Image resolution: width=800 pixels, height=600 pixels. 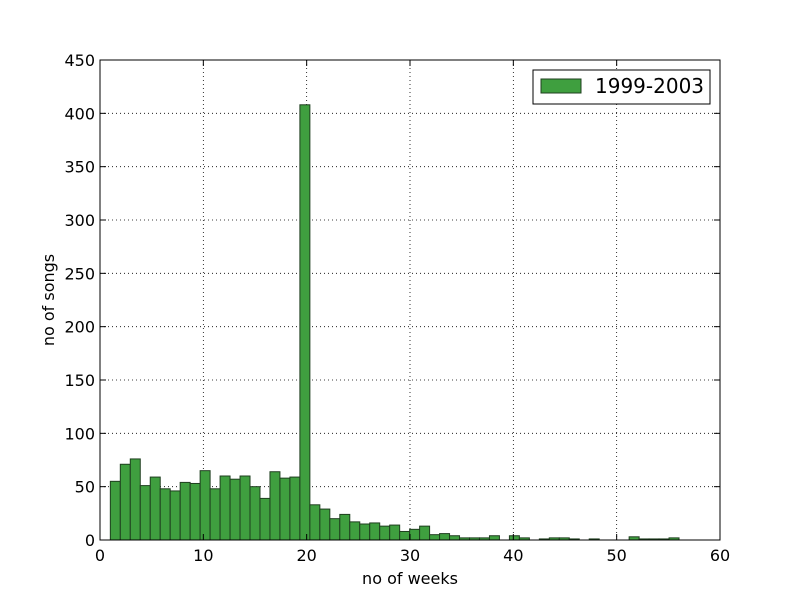 I want to click on legend-box, so click(x=621, y=87).